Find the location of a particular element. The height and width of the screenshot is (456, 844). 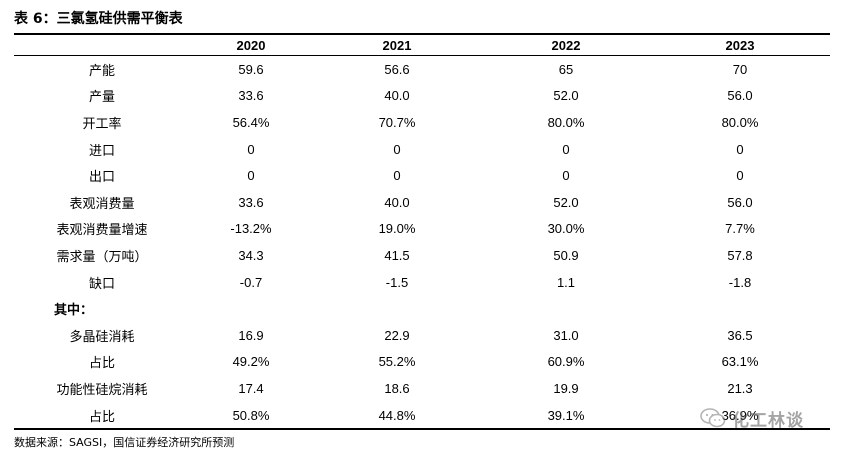

value-cell-2021: 18.6 is located at coordinates (397, 388).